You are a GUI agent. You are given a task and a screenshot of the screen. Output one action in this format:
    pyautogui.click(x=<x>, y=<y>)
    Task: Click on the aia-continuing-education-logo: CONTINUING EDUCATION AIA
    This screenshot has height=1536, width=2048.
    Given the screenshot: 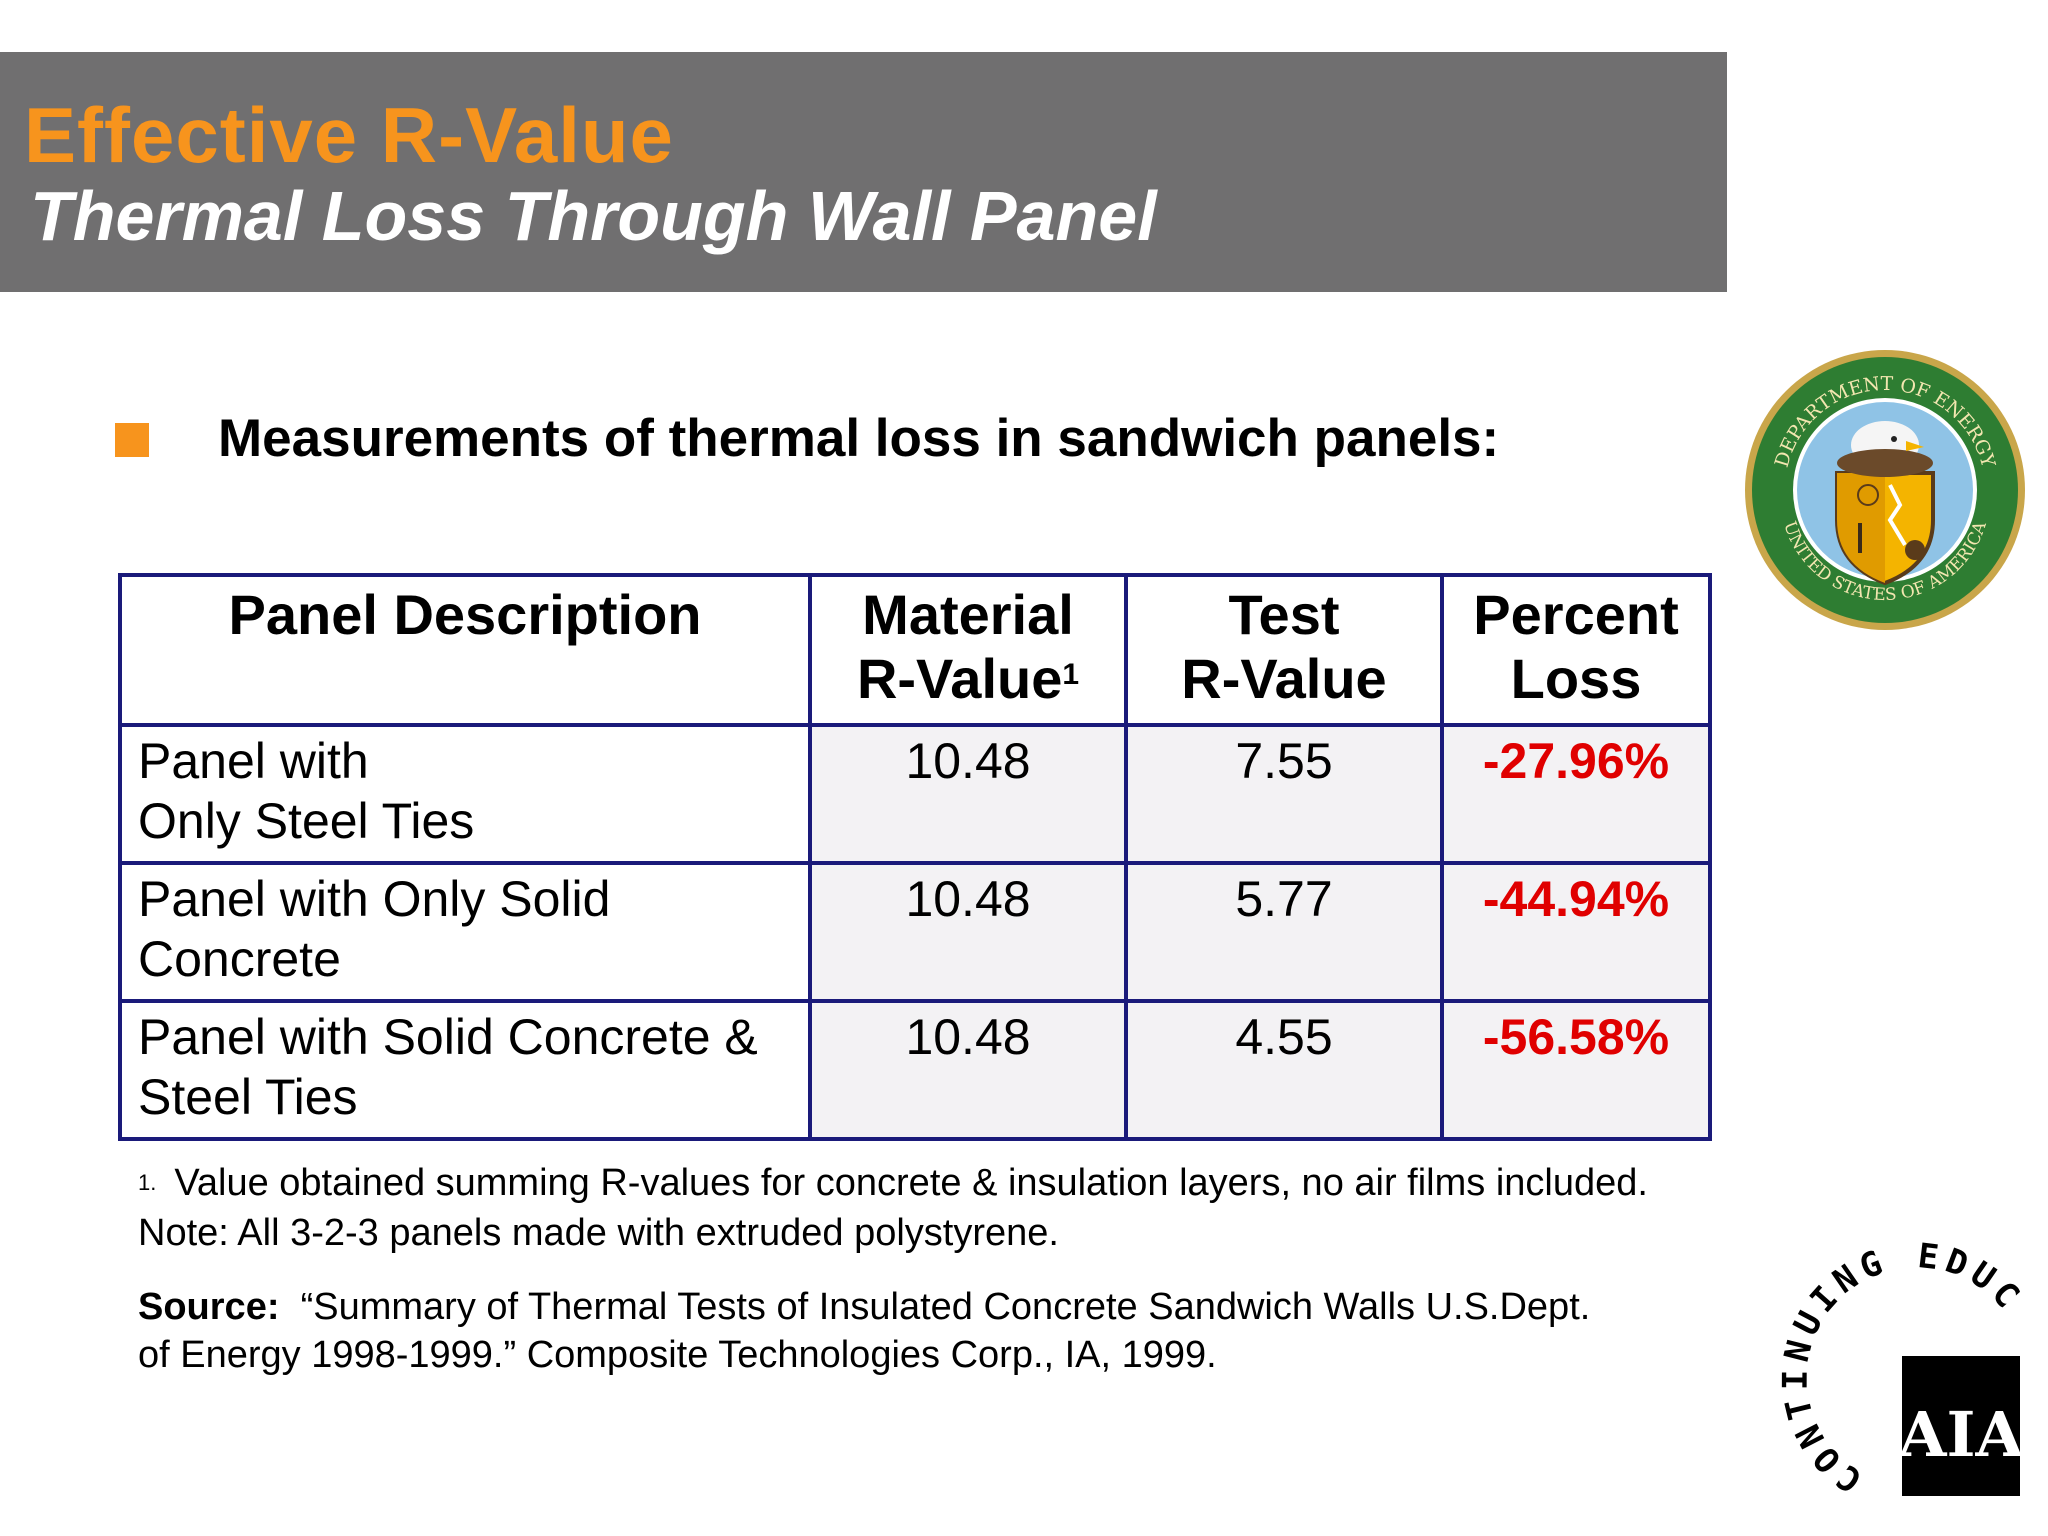 What is the action you would take?
    pyautogui.click(x=1888, y=1364)
    